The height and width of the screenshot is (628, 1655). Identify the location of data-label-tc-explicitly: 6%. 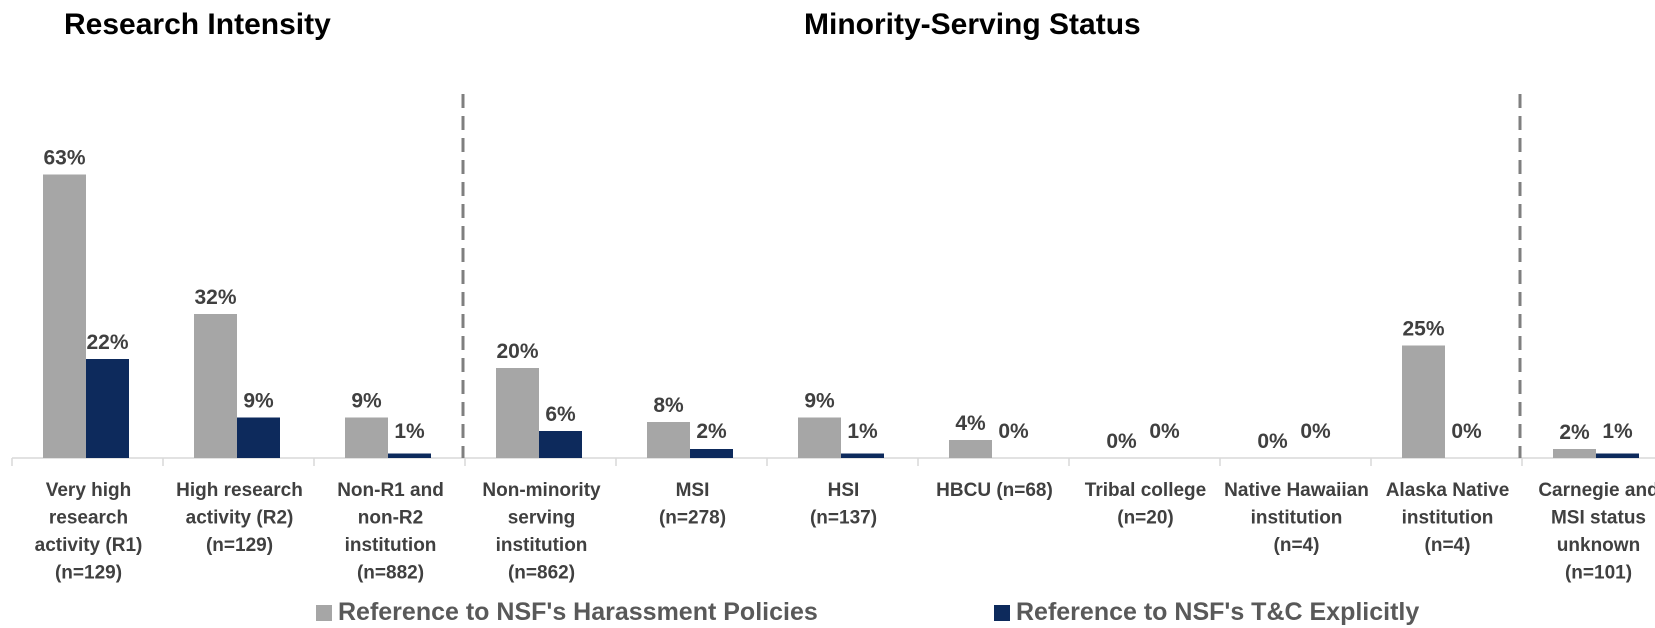
(560, 414).